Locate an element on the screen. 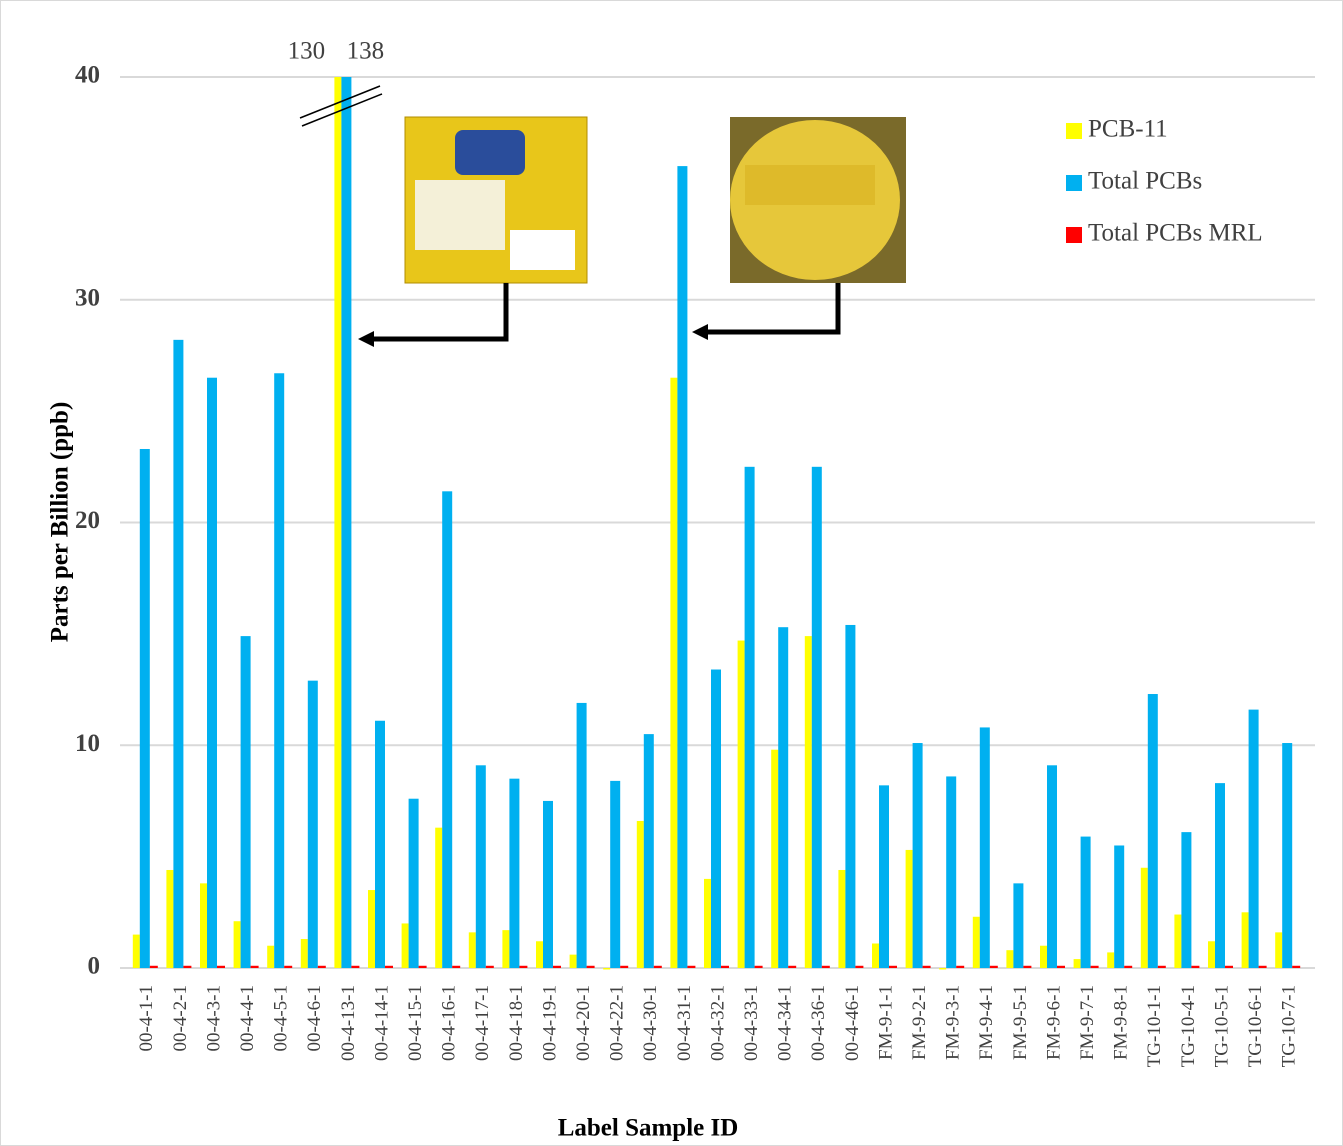  x-tick-label: TG-10-6-1 is located at coordinates (1255, 1026).